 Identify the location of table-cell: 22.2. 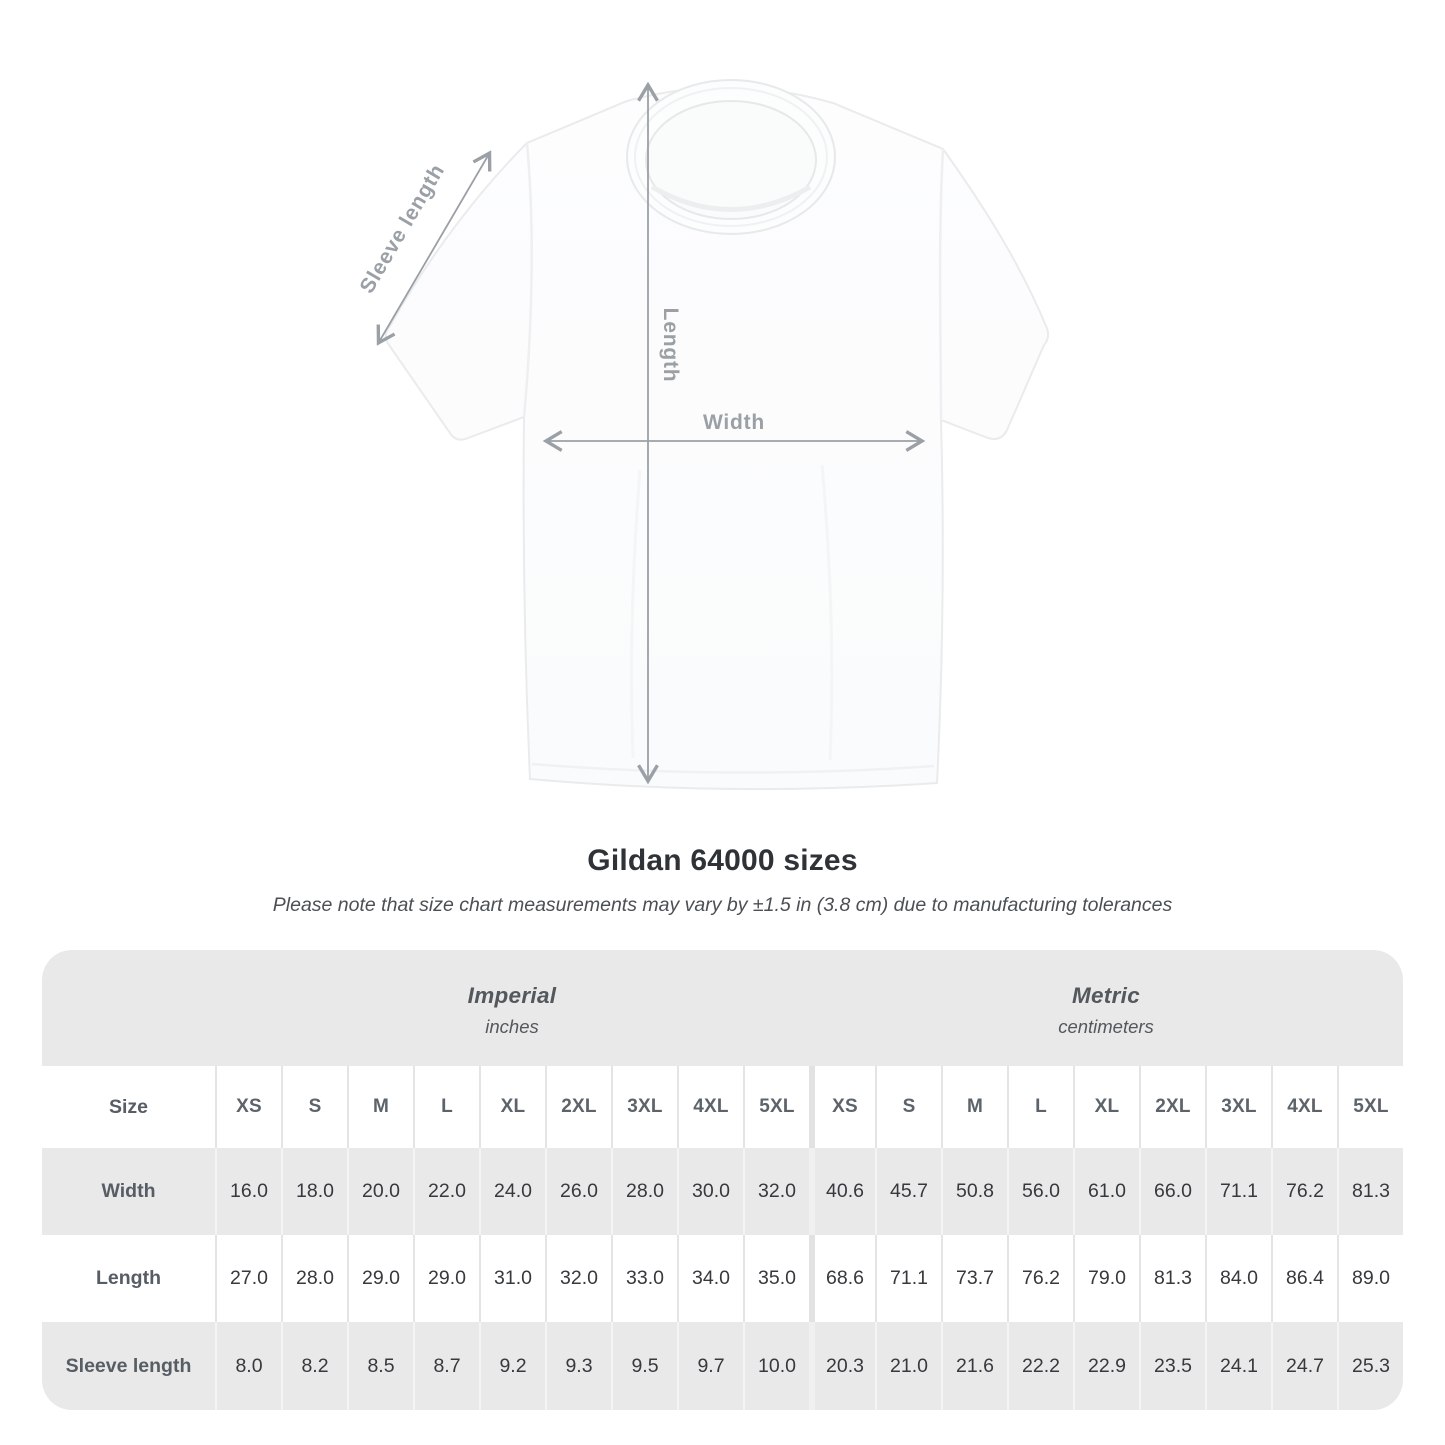
(1040, 1366).